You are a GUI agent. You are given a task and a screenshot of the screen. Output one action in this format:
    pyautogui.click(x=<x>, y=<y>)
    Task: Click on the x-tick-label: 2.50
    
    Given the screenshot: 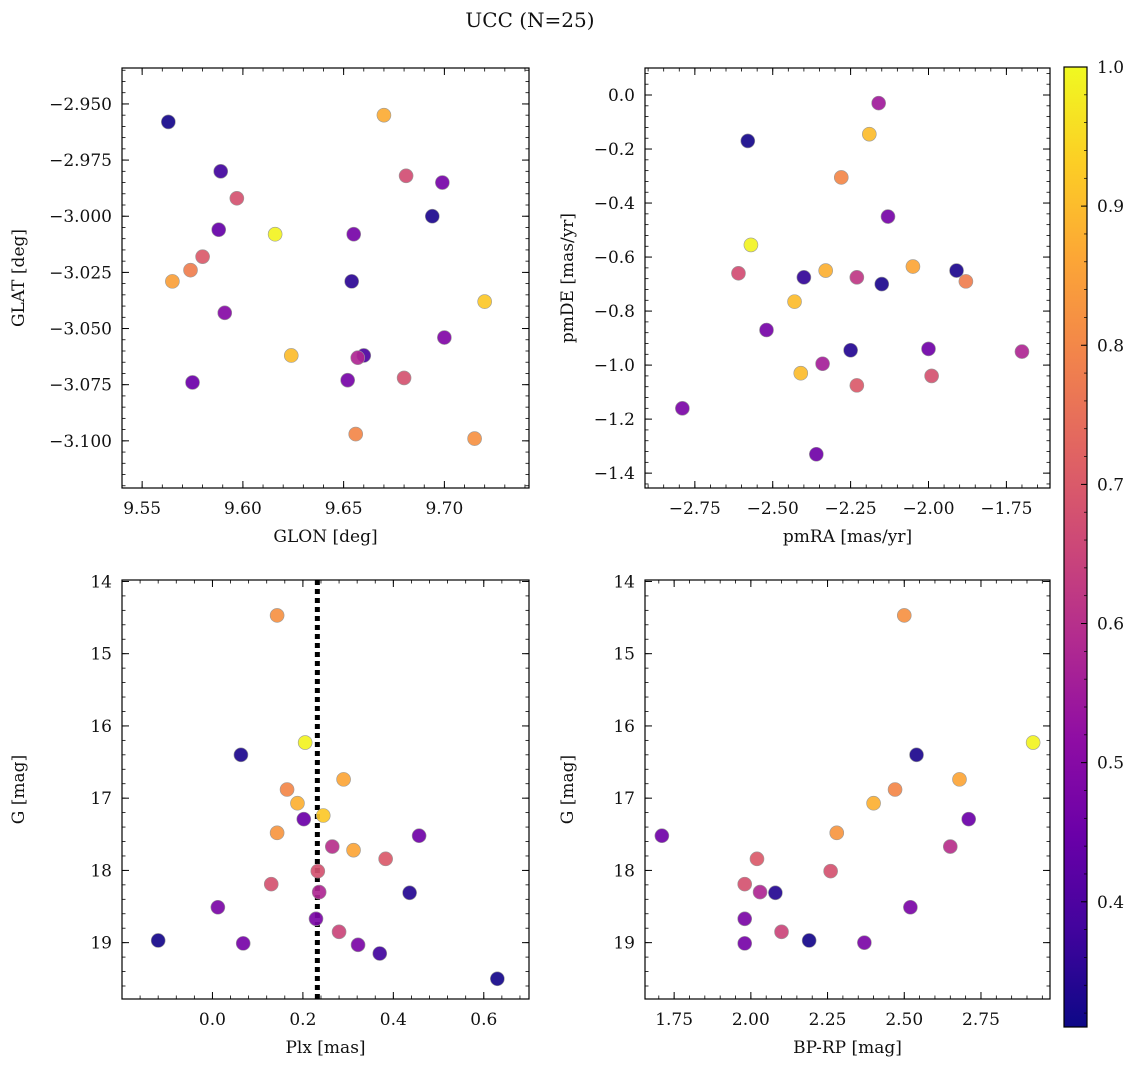 What is the action you would take?
    pyautogui.click(x=904, y=1020)
    